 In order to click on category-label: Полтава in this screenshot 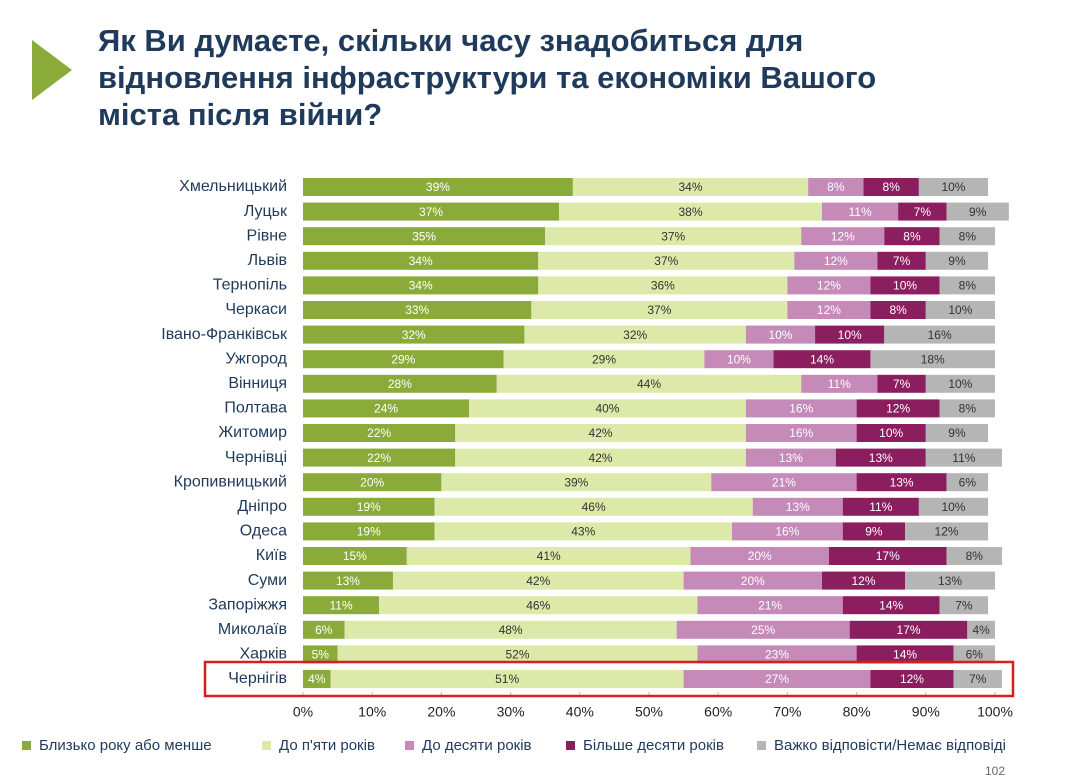, I will do `click(255, 408)`.